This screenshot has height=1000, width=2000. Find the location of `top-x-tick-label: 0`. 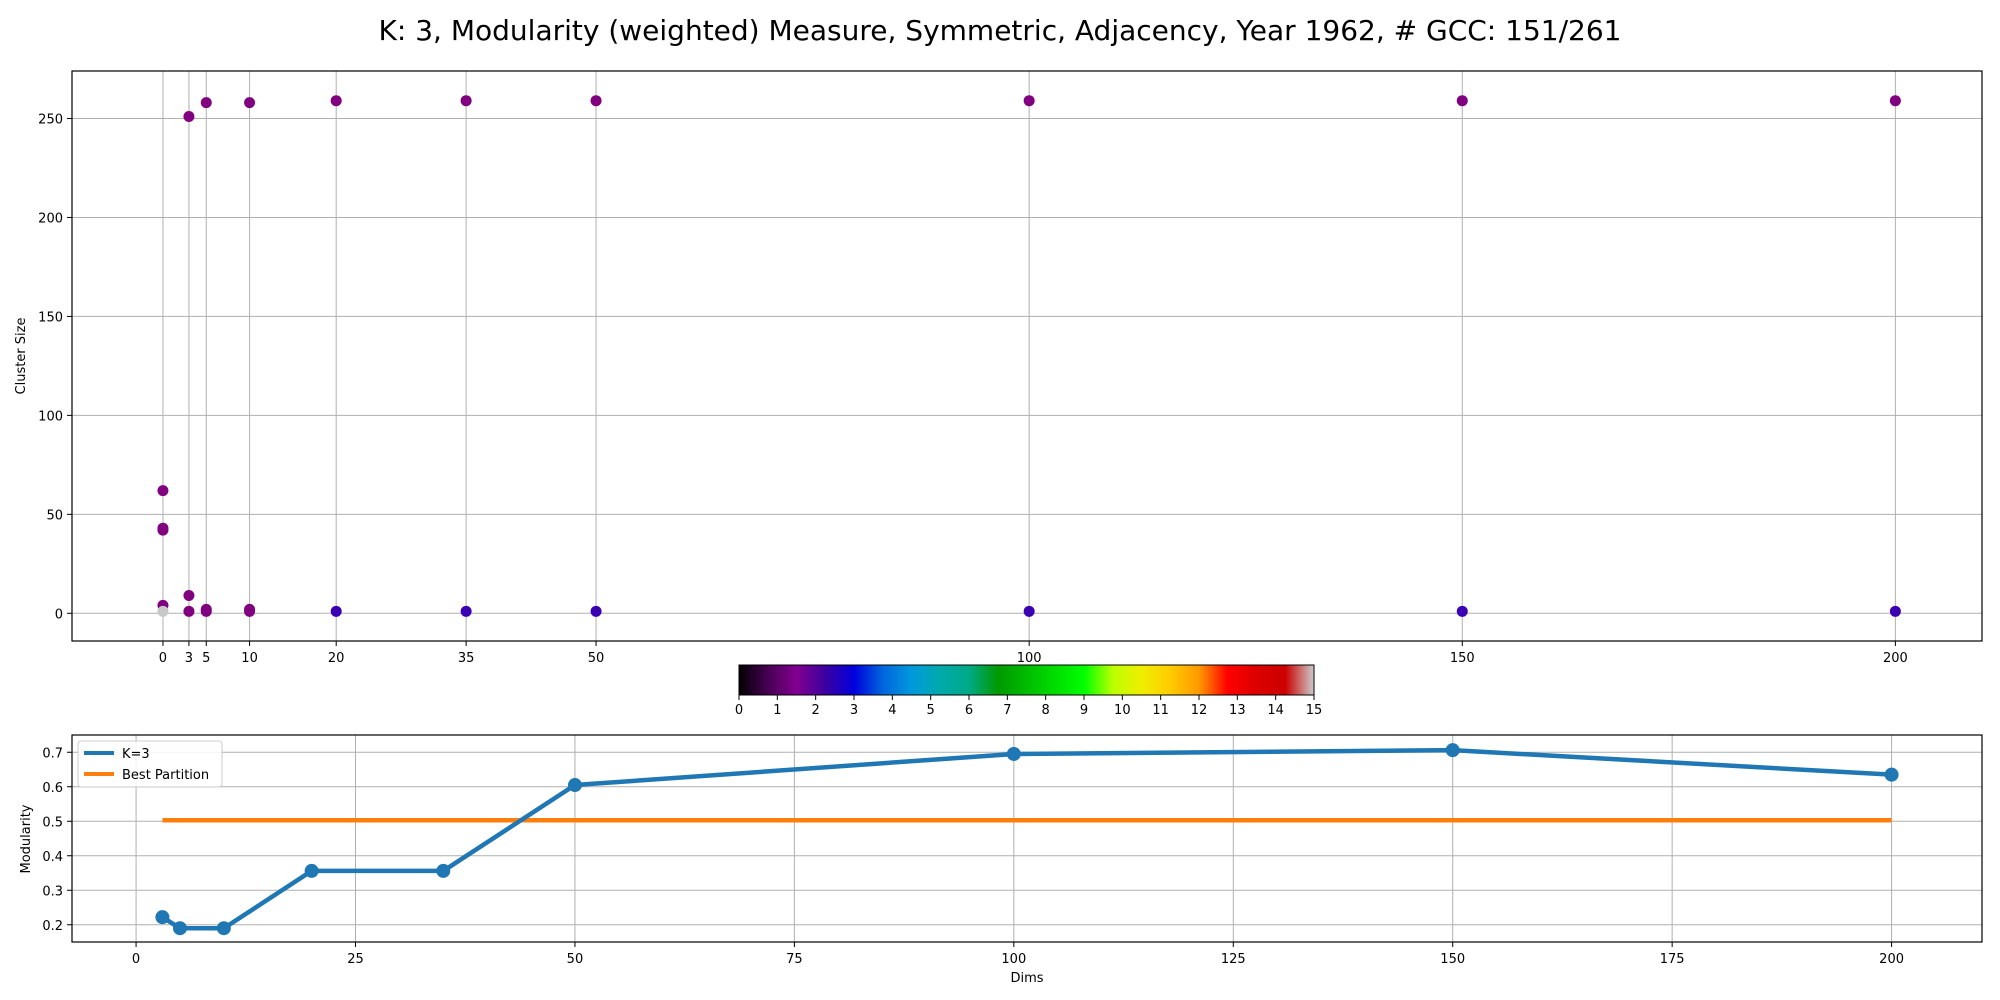

top-x-tick-label: 0 is located at coordinates (163, 658).